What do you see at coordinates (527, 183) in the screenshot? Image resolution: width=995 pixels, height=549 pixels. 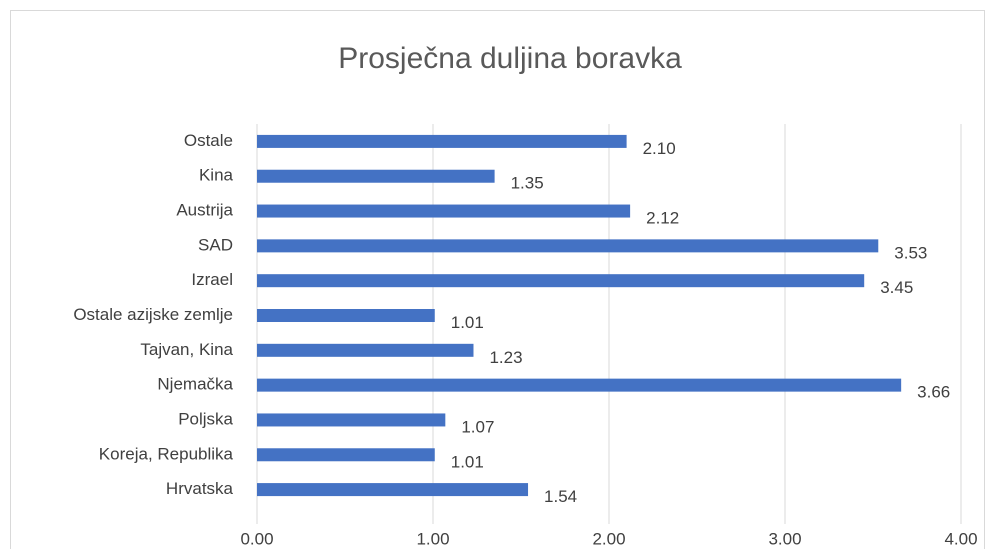 I see `data-label: 1.35` at bounding box center [527, 183].